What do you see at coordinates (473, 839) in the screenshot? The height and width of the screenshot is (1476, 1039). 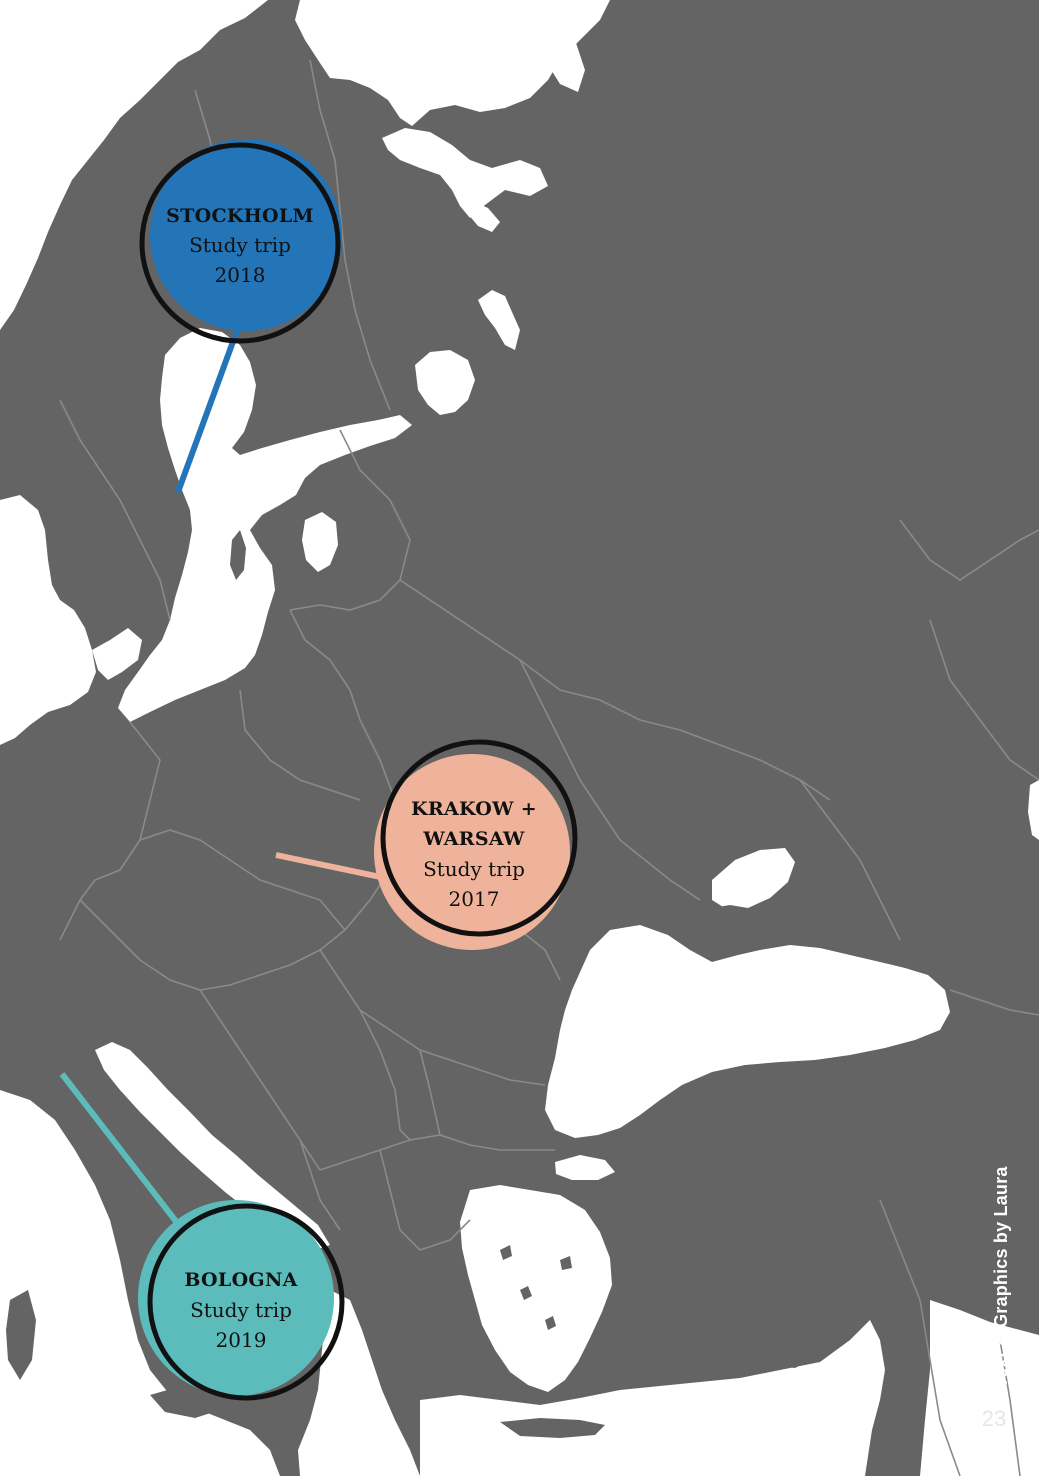 I see `krakow-title-line2: WARSAW` at bounding box center [473, 839].